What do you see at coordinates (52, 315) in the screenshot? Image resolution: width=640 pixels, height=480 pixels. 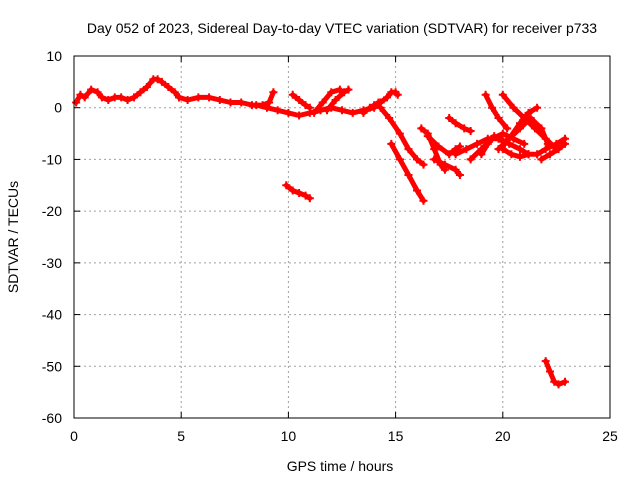 I see `y-tick-label: -40` at bounding box center [52, 315].